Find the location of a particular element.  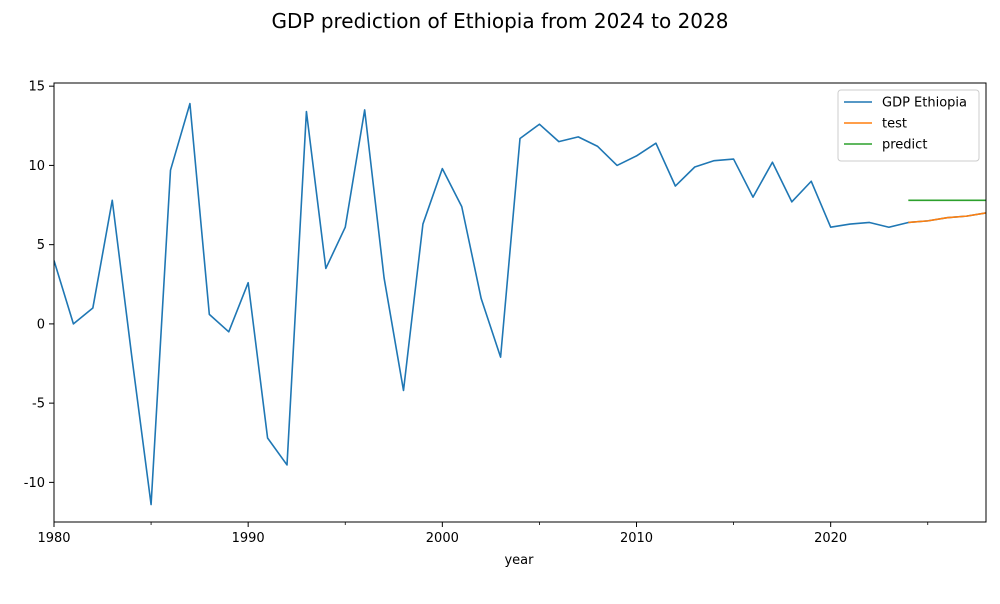

x-tick-label-2: 2000 is located at coordinates (442, 538).